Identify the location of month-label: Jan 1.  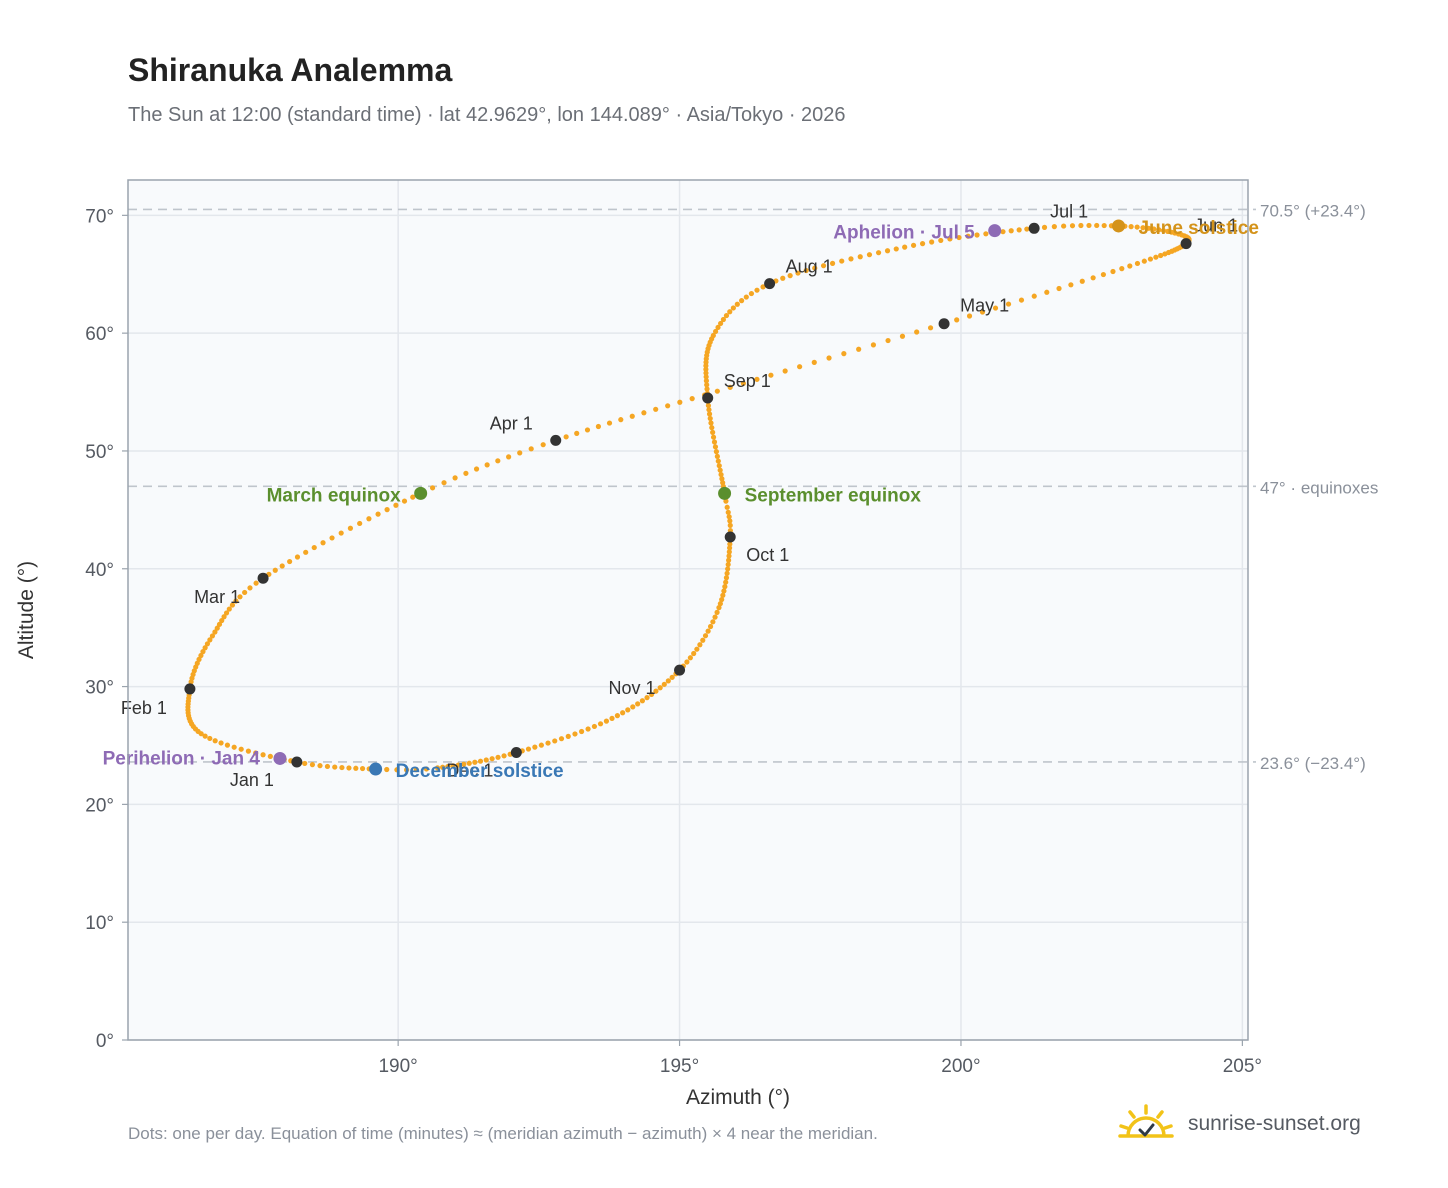
(252, 780).